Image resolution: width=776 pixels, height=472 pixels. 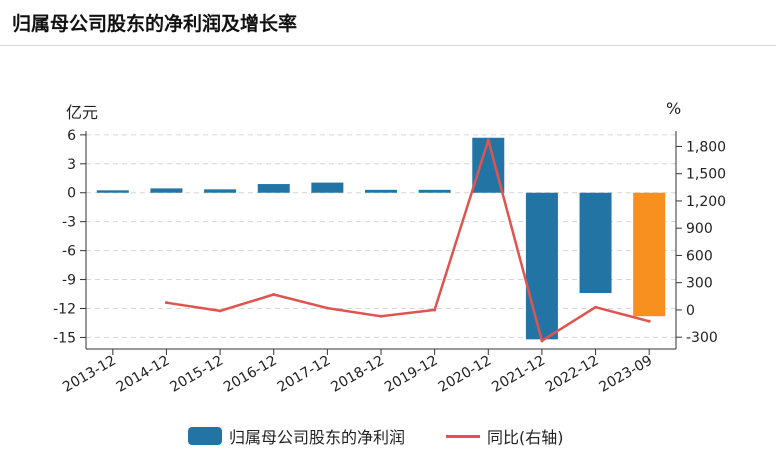 What do you see at coordinates (699, 256) in the screenshot?
I see `right-tick-label: 600` at bounding box center [699, 256].